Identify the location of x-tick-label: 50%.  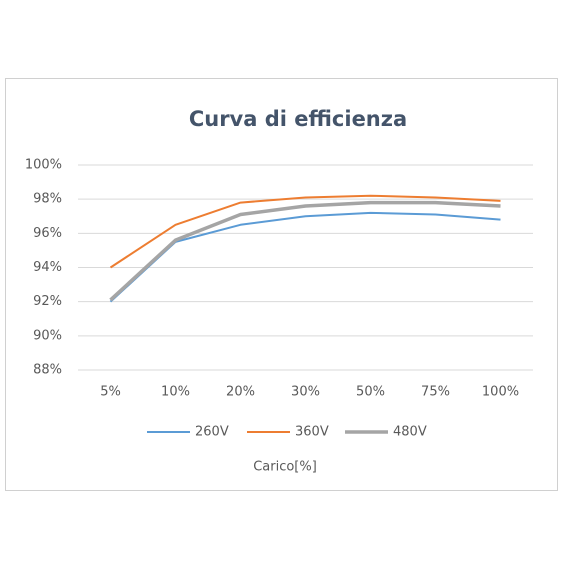
(370, 392).